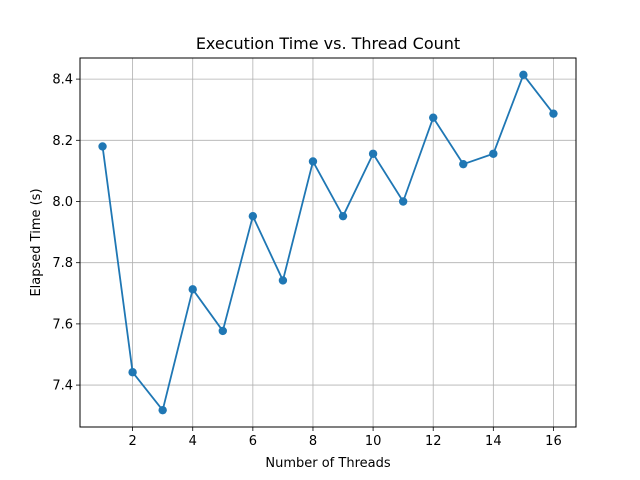 Image resolution: width=640 pixels, height=480 pixels. I want to click on x-axis-label: Number of Threads, so click(327, 463).